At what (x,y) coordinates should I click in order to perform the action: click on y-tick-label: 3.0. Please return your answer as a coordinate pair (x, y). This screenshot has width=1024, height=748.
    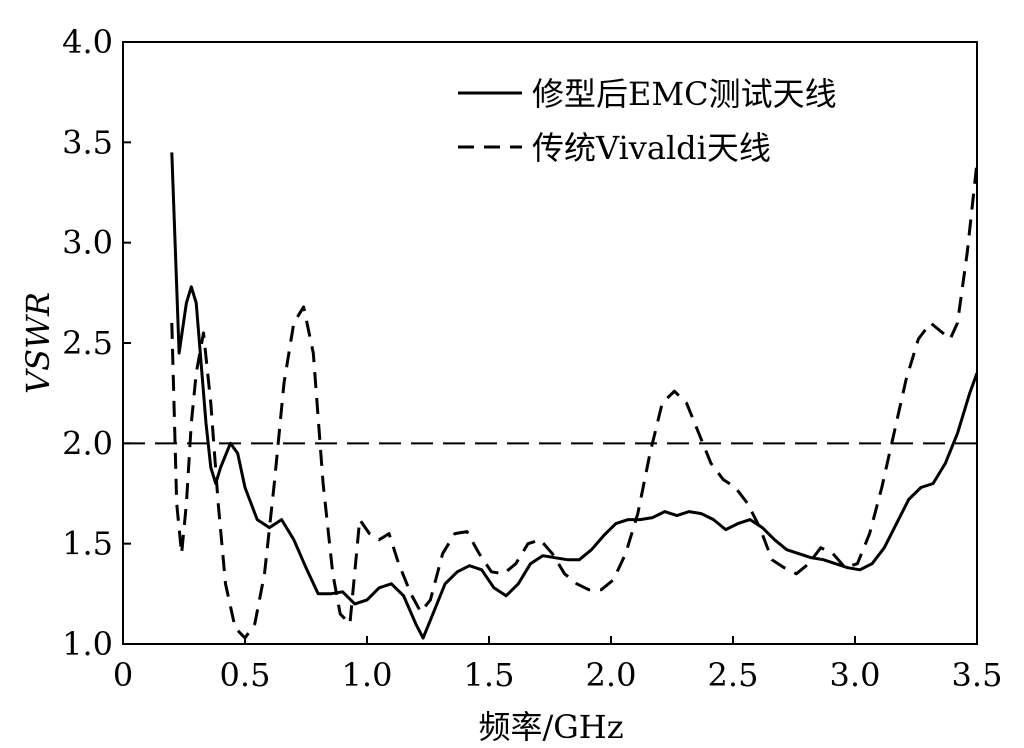
    Looking at the image, I should click on (87, 243).